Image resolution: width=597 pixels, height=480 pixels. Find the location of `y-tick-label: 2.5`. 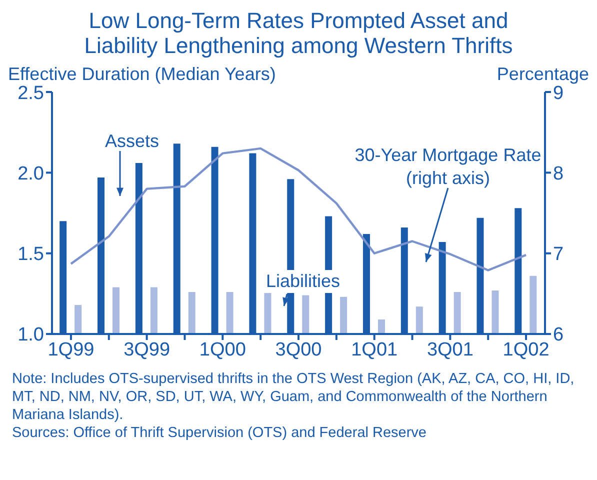

y-tick-label: 2.5 is located at coordinates (31, 93).